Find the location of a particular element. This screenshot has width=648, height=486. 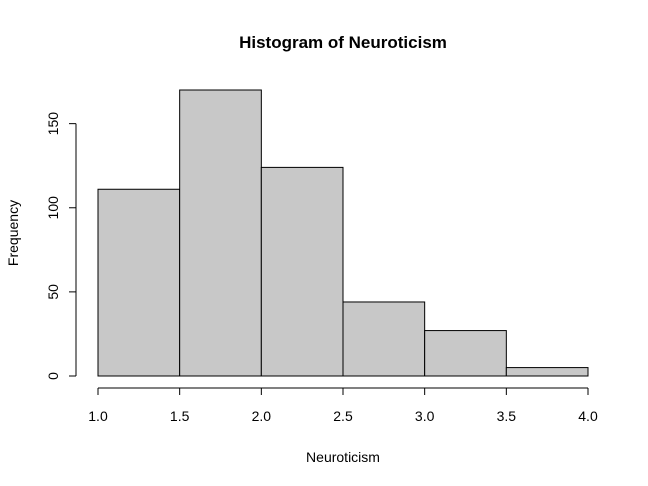

y-tick-label: 50 is located at coordinates (53, 292).